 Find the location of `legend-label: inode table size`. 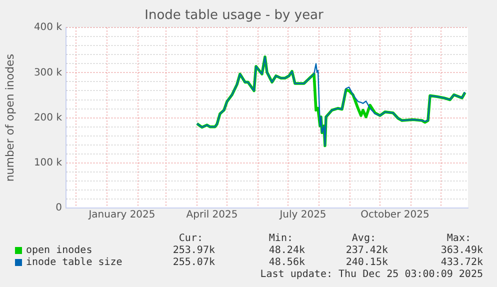

legend-label: inode table size is located at coordinates (74, 263).